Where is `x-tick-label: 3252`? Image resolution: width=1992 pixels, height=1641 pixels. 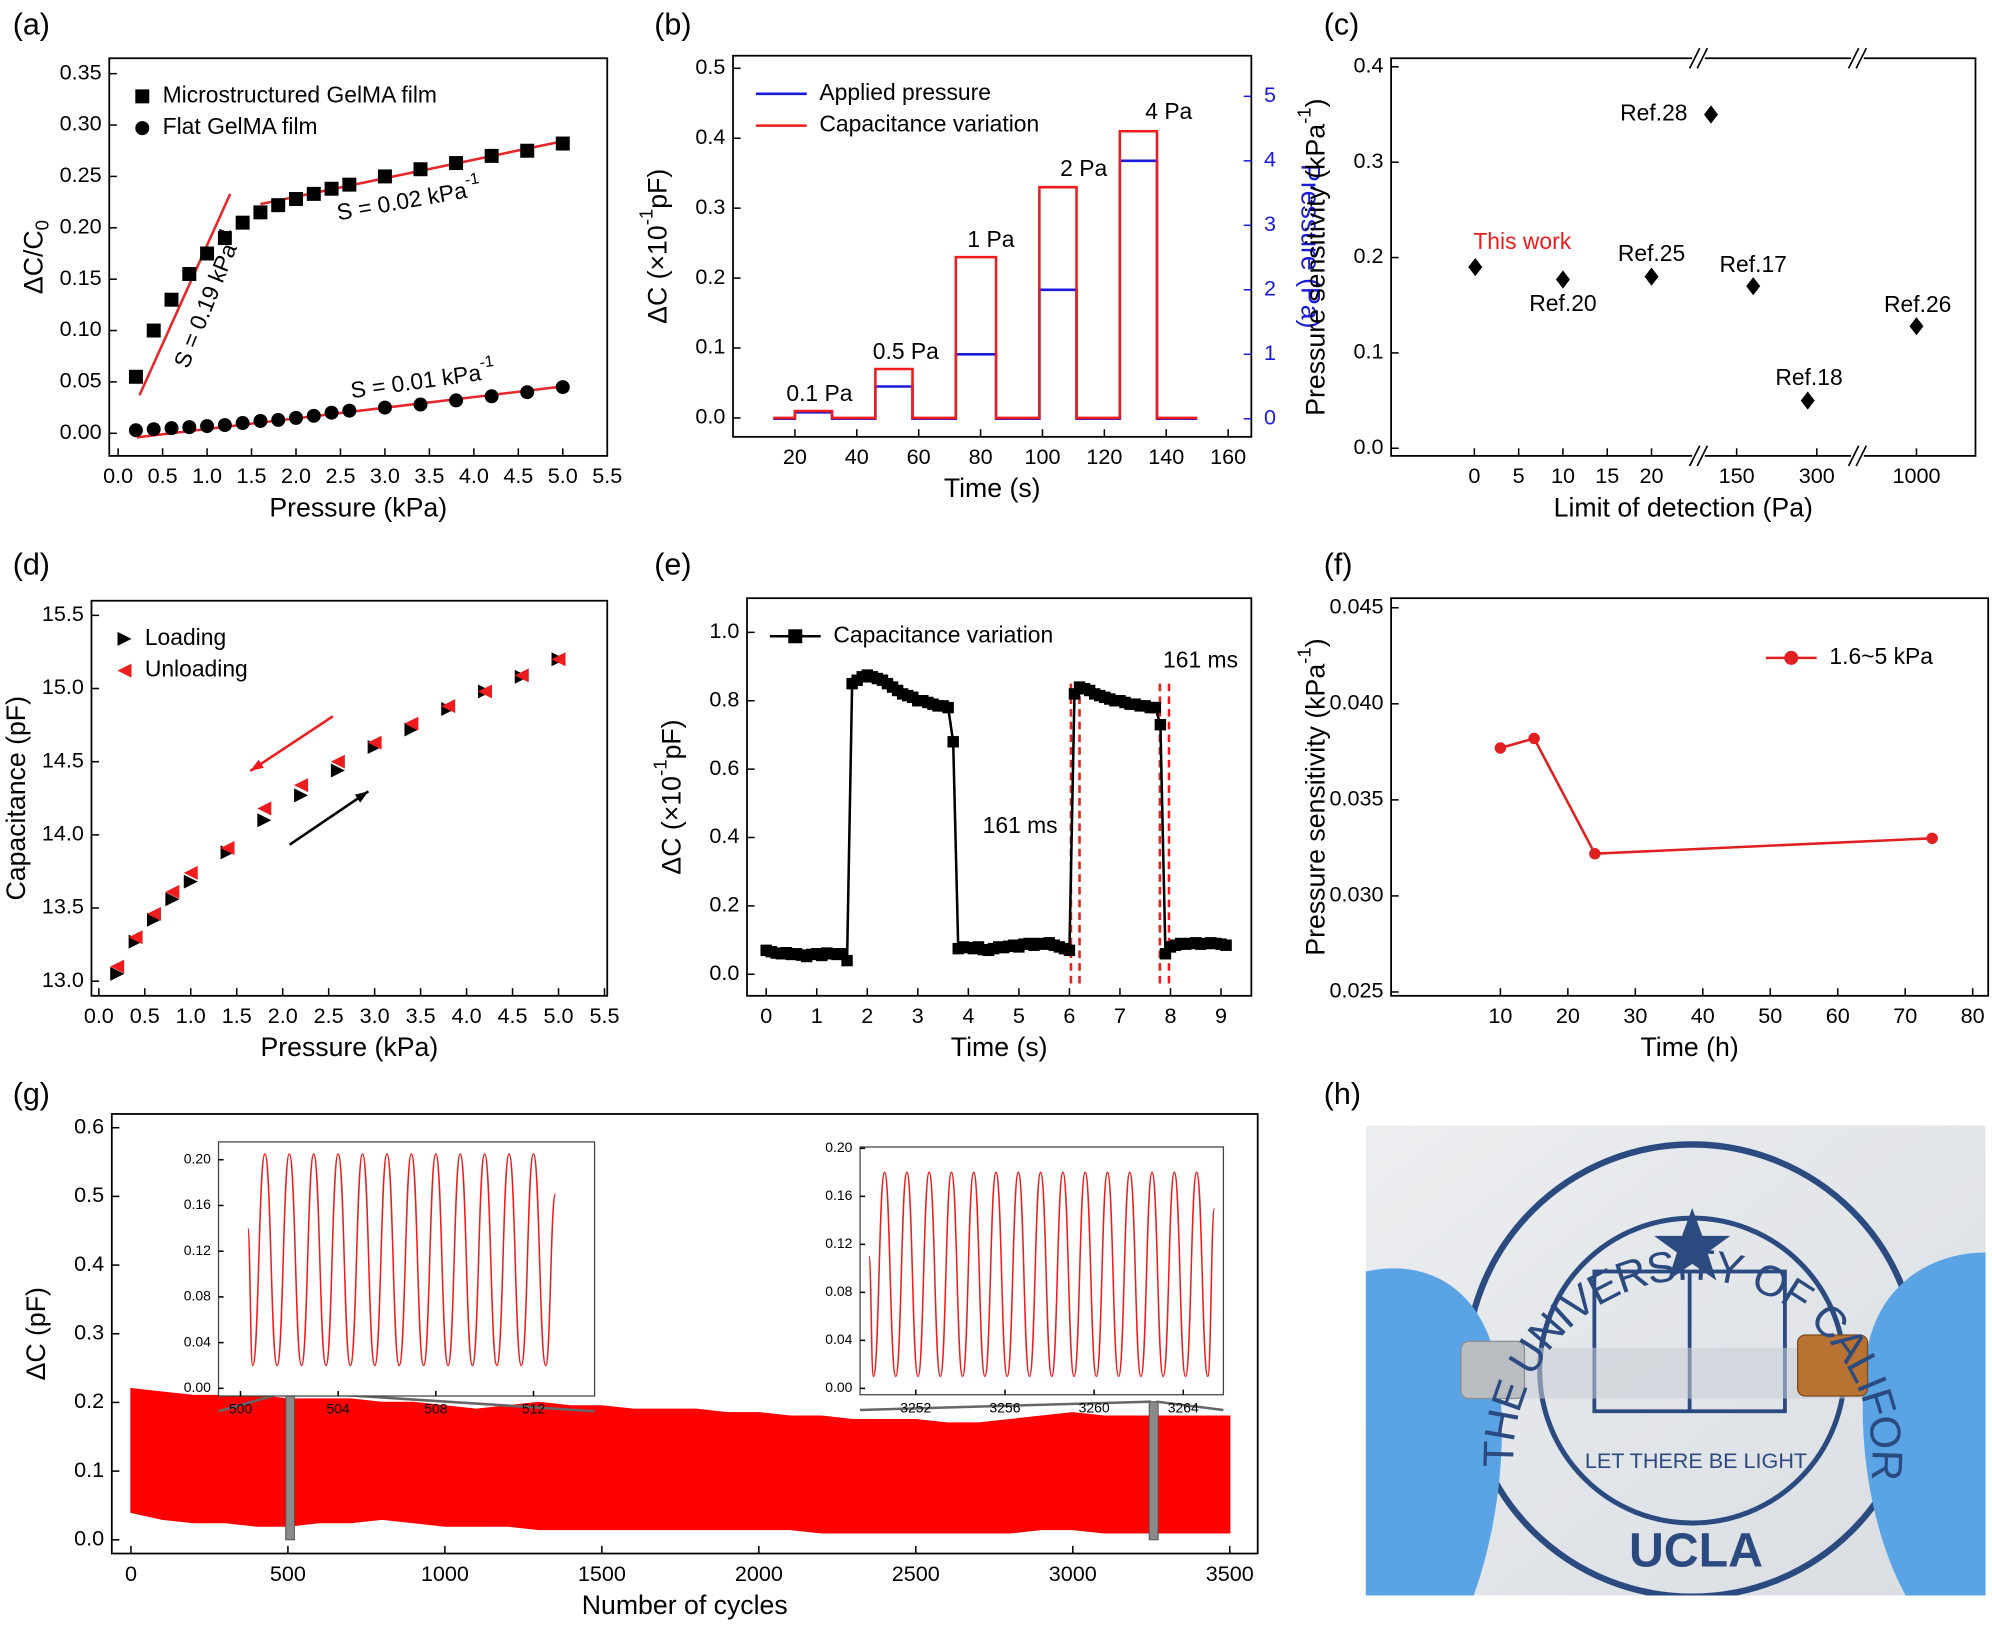
x-tick-label: 3252 is located at coordinates (915, 1407).